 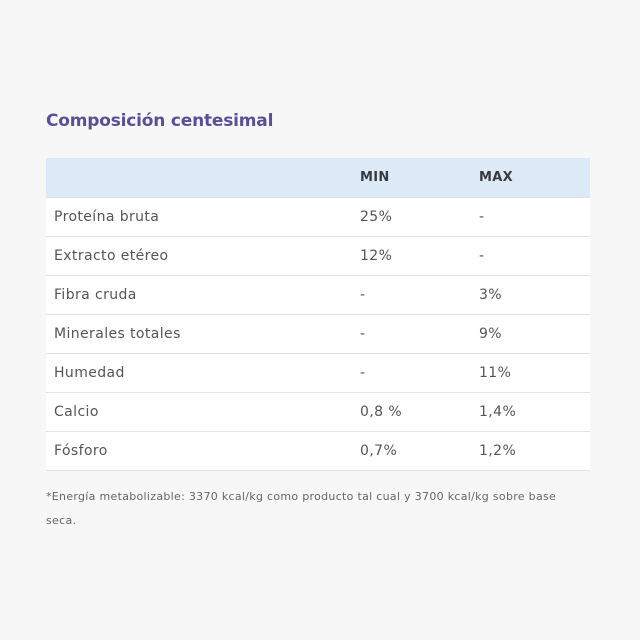 What do you see at coordinates (496, 177) in the screenshot?
I see `header-max: MAX` at bounding box center [496, 177].